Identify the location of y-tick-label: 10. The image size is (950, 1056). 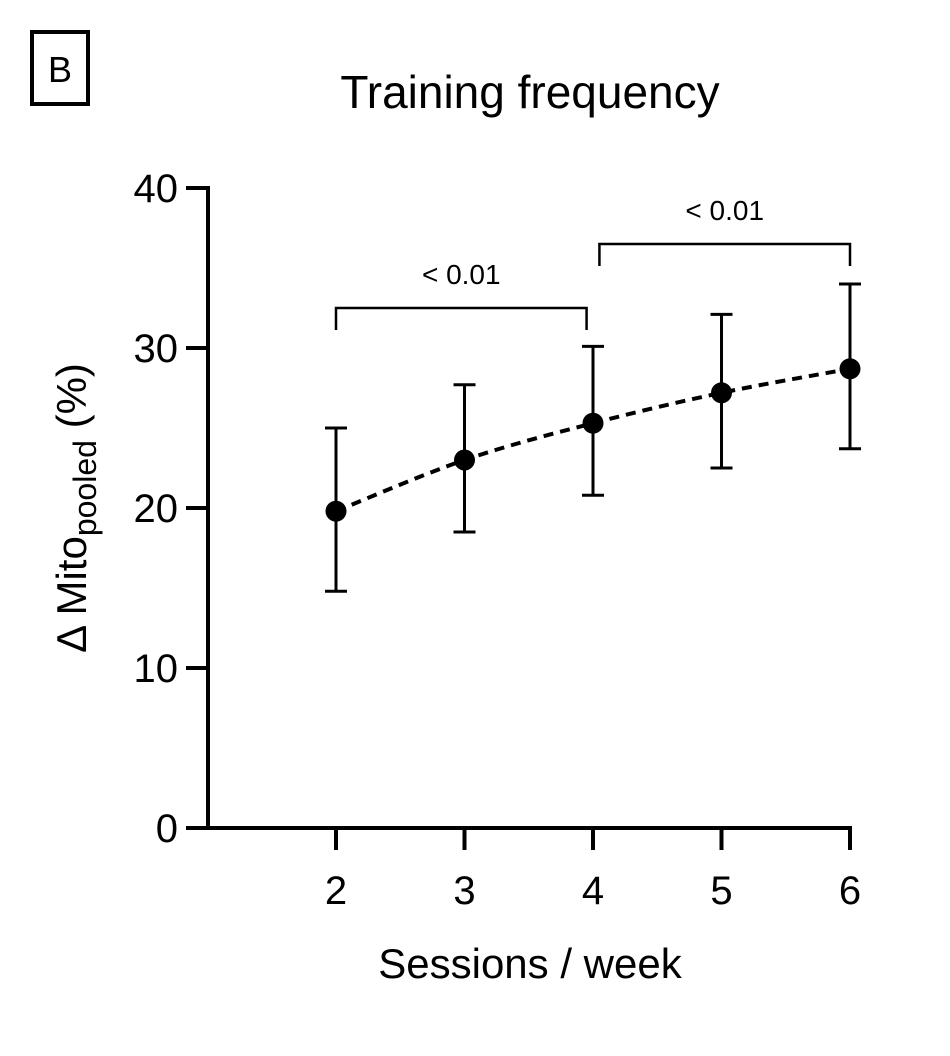
(156, 669).